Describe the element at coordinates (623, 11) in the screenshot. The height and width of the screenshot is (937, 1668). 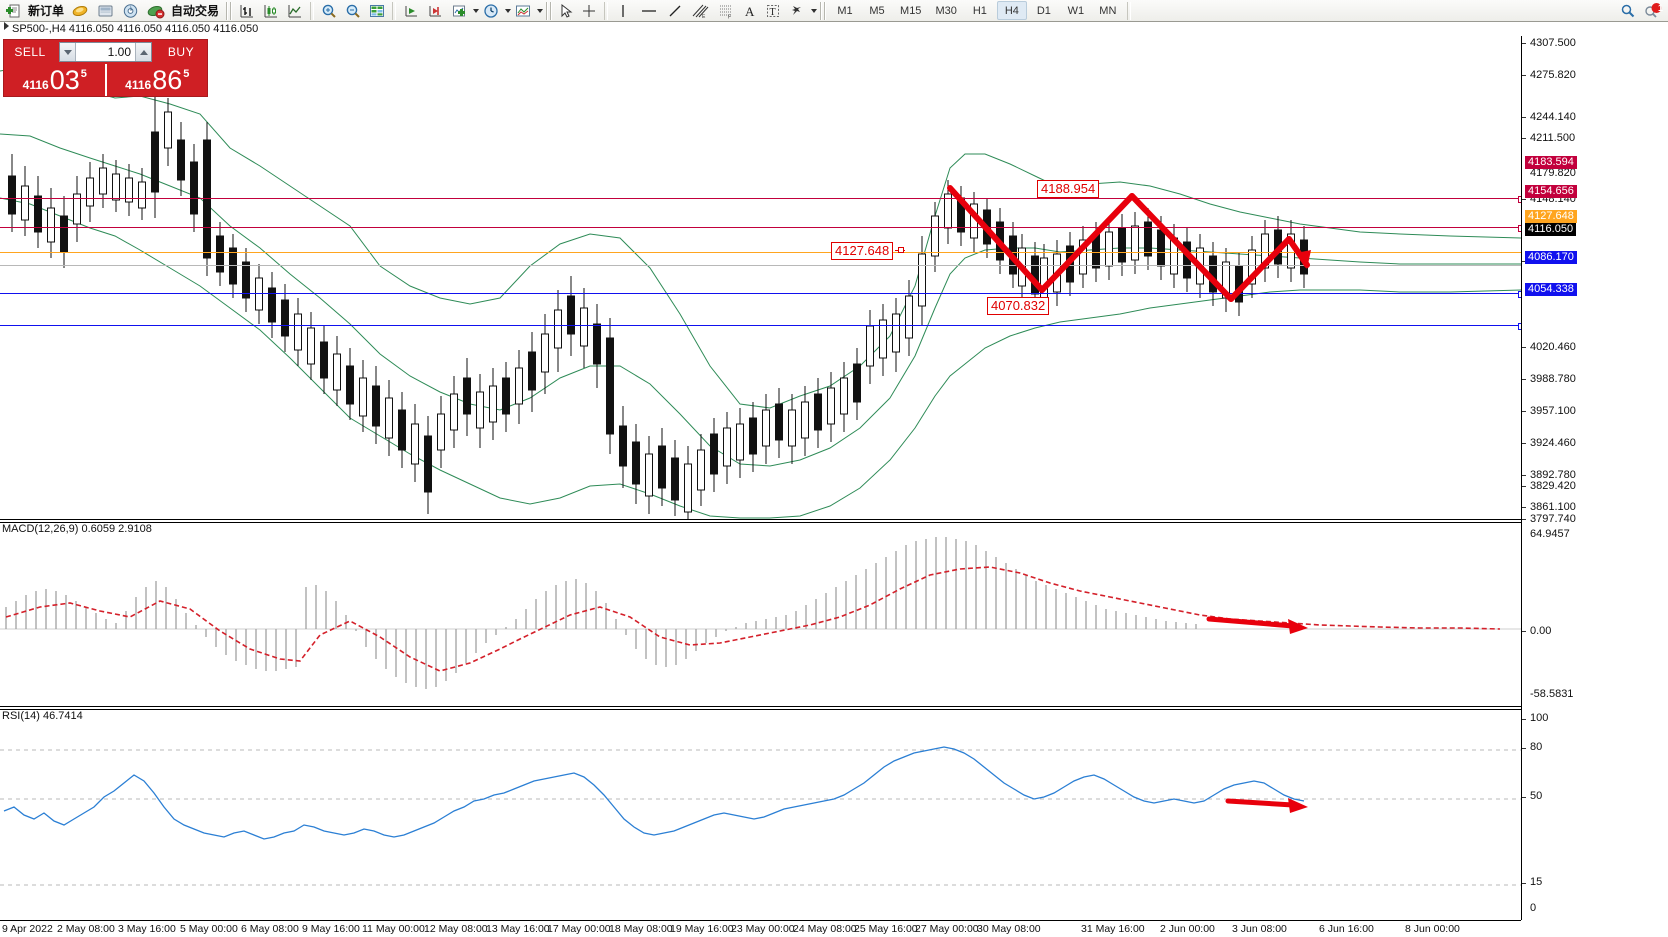
I see `vline-icon` at that location.